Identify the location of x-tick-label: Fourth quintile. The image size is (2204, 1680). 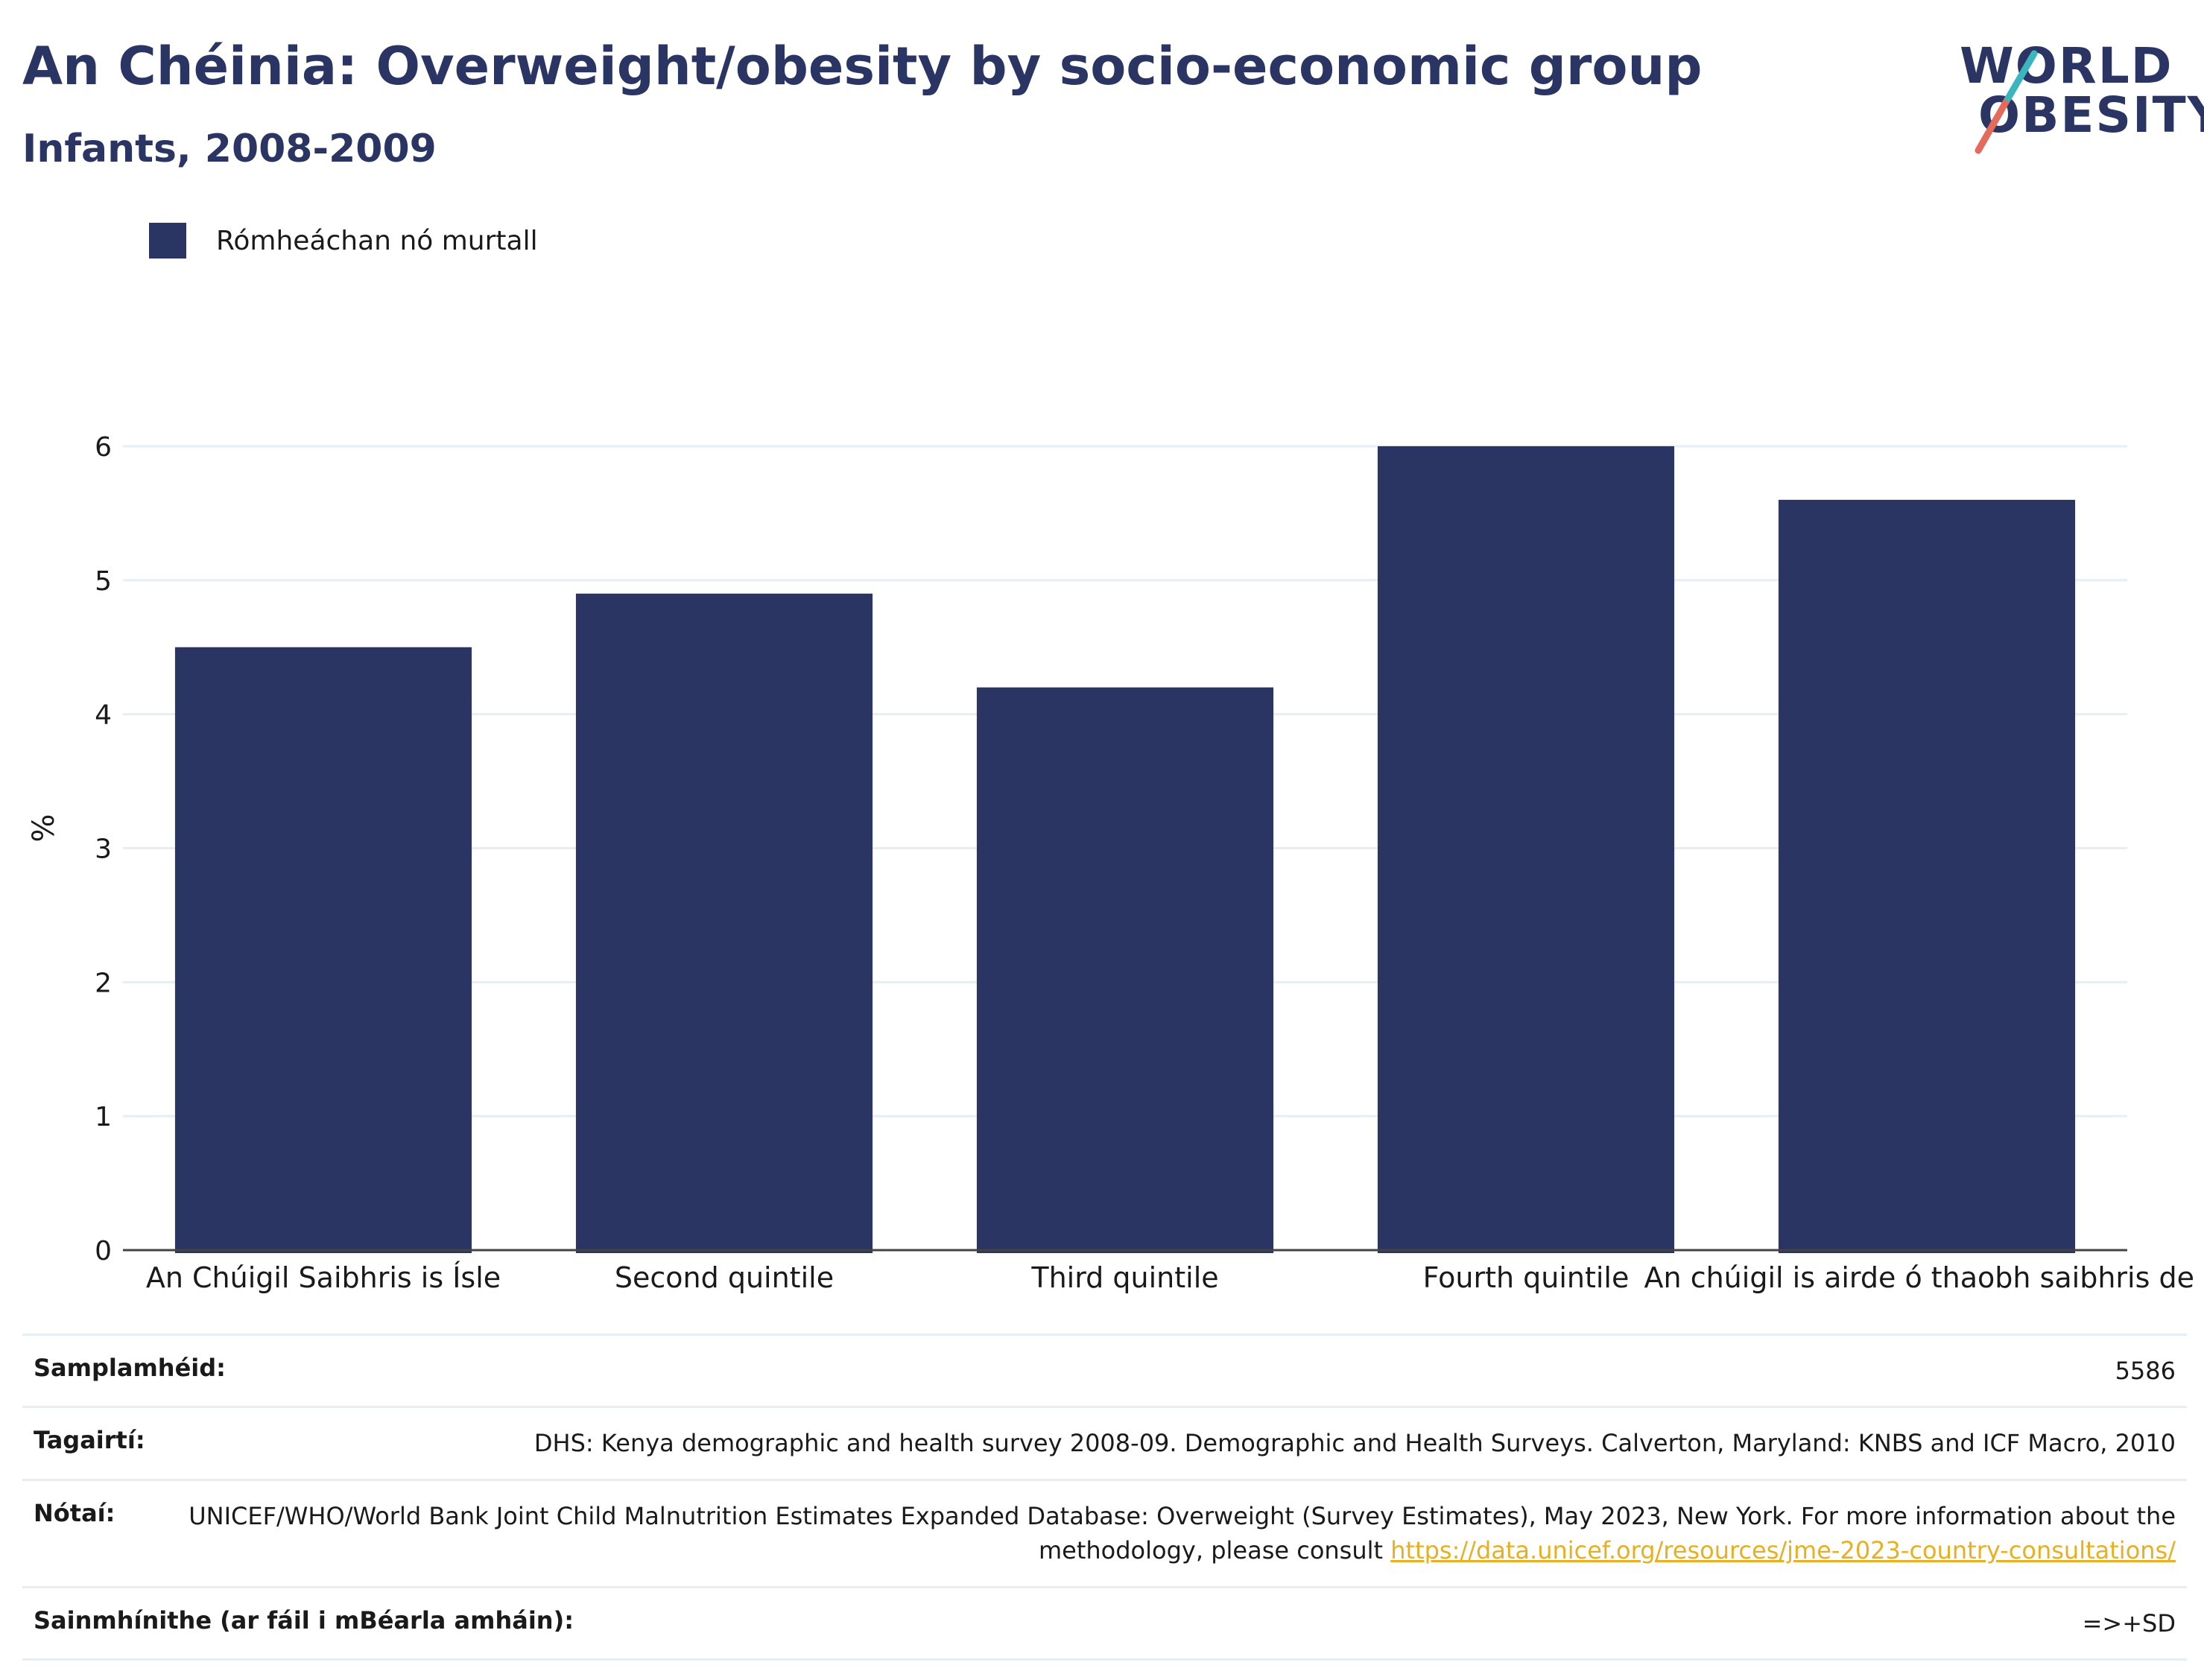
(1526, 1277).